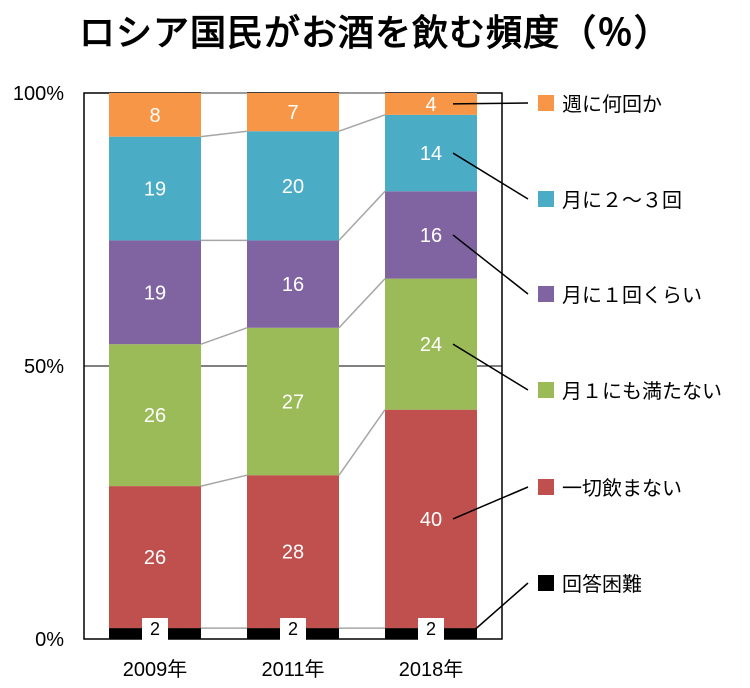 This screenshot has width=750, height=688. Describe the element at coordinates (602, 584) in the screenshot. I see `legend-label: 回答困難` at that location.